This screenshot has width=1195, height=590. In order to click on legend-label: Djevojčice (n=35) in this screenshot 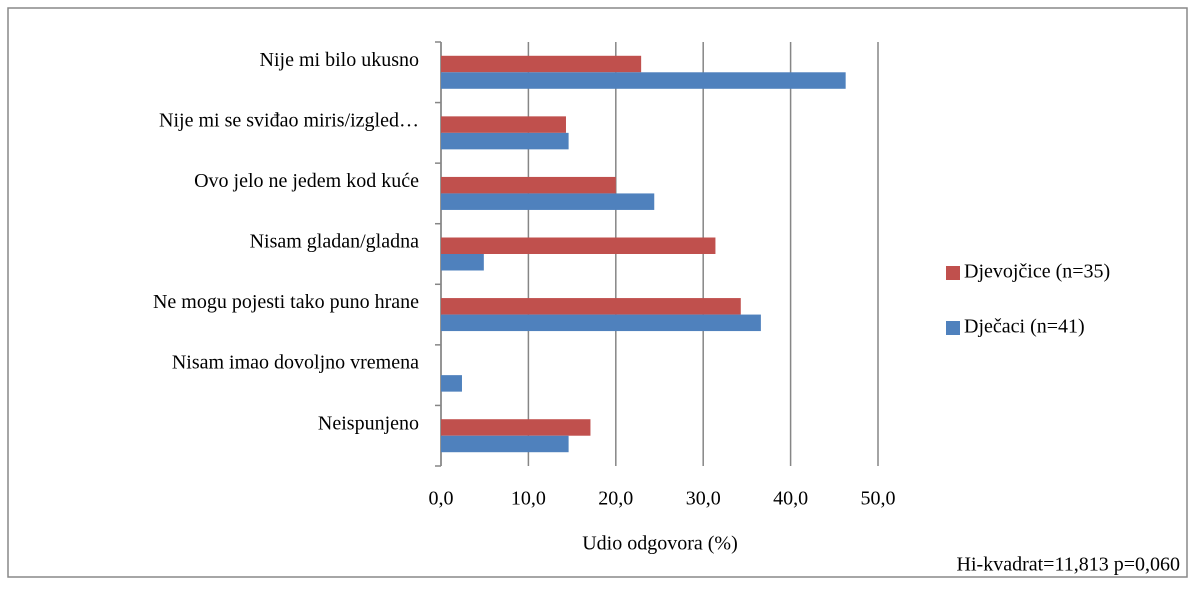, I will do `click(1037, 272)`.